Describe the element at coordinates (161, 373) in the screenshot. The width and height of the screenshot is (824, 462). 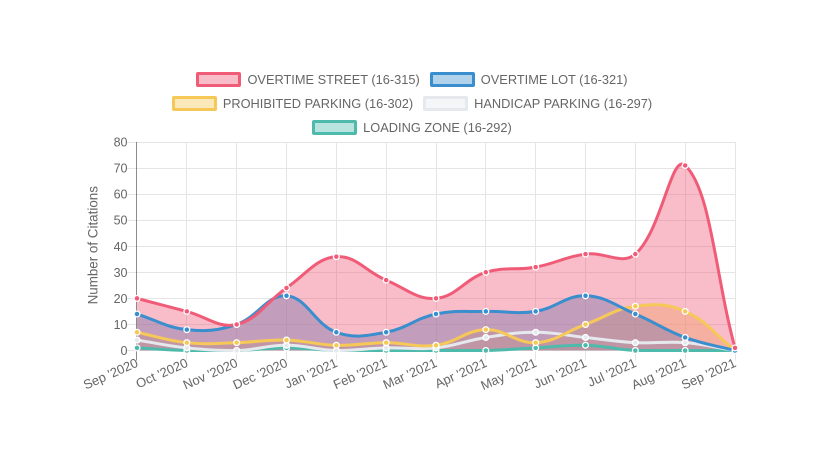
I see `svg-text: Oct '2020` at that location.